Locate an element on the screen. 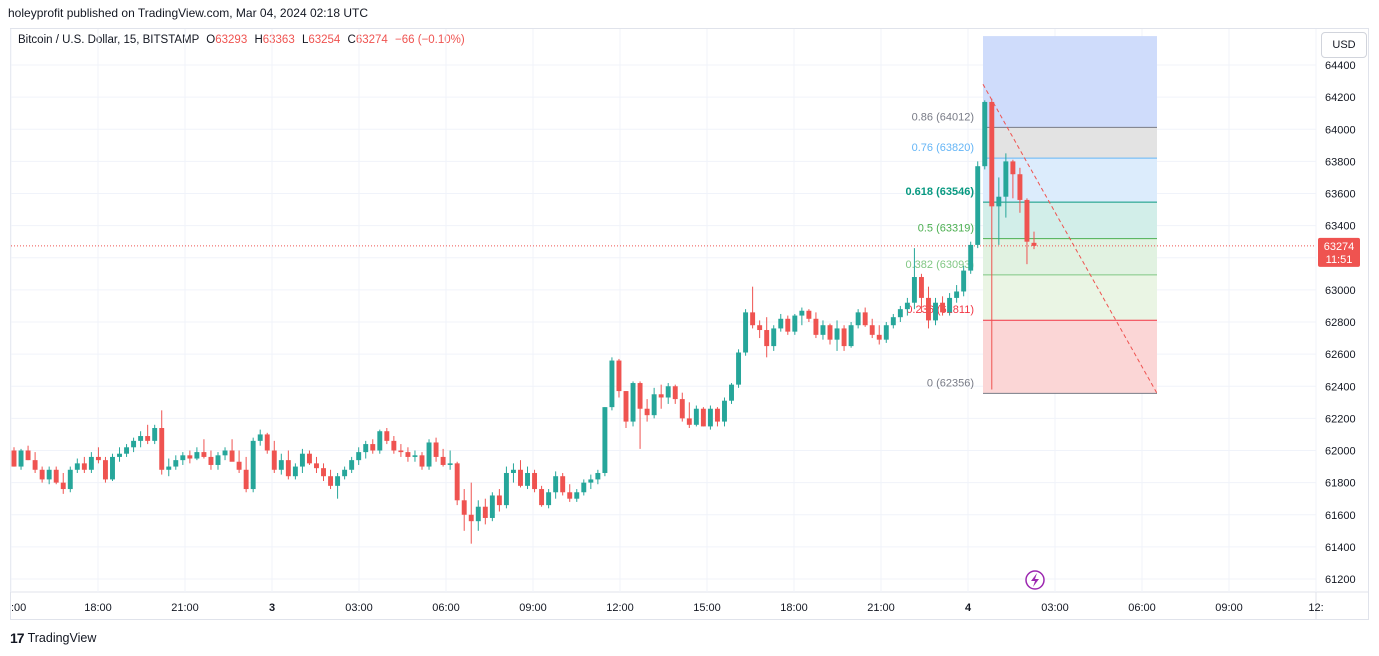  x-tick-label: 06:00 is located at coordinates (1142, 608).